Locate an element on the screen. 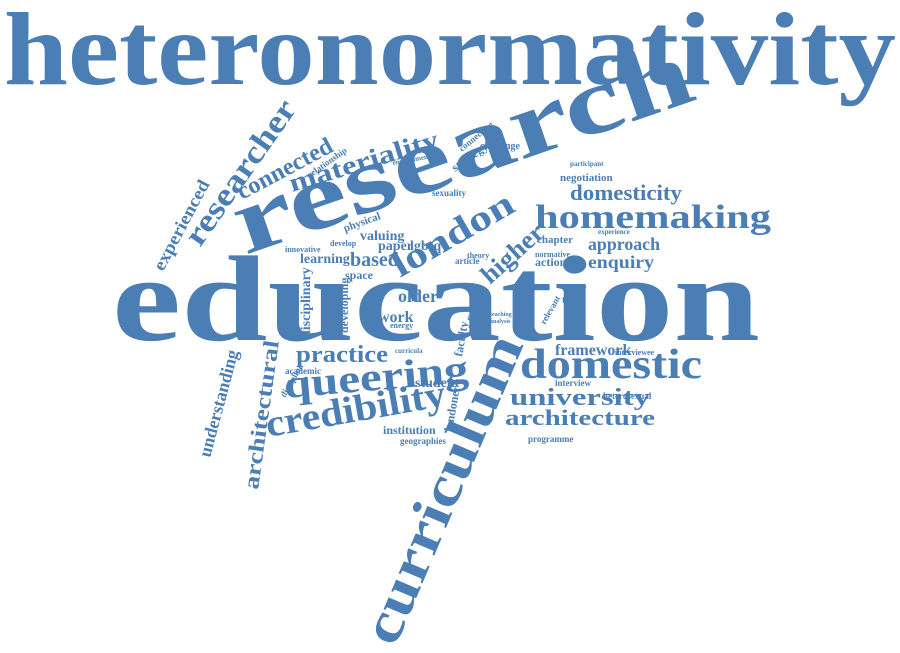 The height and width of the screenshot is (653, 900). word: queer is located at coordinates (574, 288).